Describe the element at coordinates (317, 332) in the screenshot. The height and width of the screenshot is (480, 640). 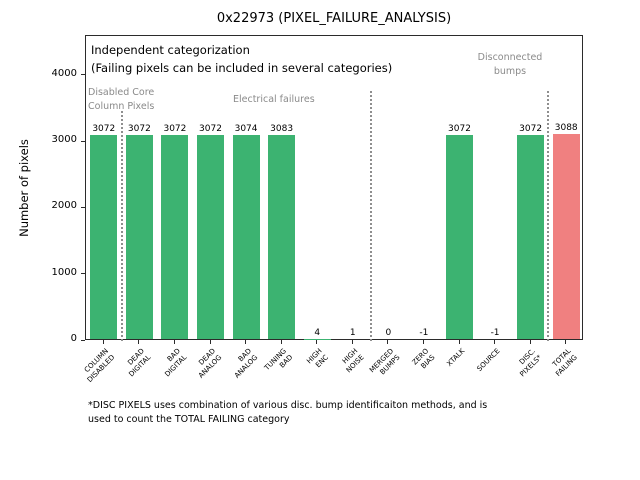
I see `bar-value-label: 4` at that location.